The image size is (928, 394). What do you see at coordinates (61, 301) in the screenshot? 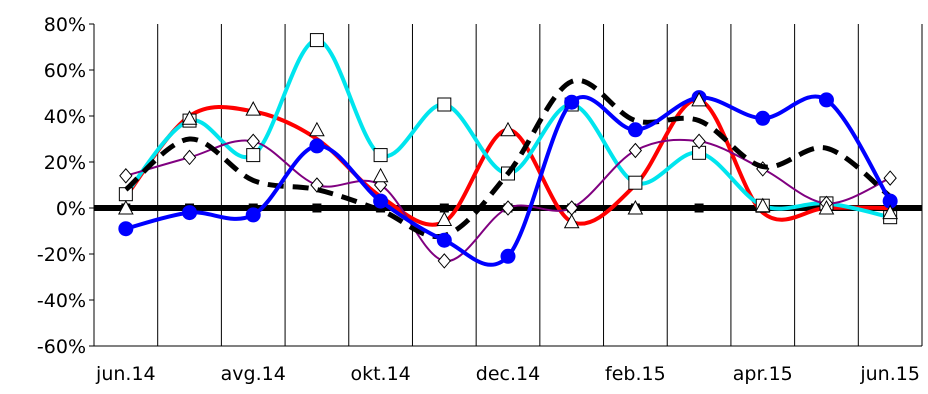
I see `y-tick-label: -40%` at bounding box center [61, 301].